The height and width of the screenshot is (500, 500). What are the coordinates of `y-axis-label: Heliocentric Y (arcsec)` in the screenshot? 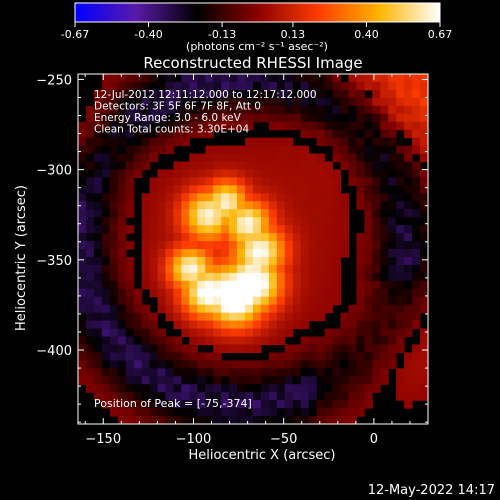 It's located at (21, 258).